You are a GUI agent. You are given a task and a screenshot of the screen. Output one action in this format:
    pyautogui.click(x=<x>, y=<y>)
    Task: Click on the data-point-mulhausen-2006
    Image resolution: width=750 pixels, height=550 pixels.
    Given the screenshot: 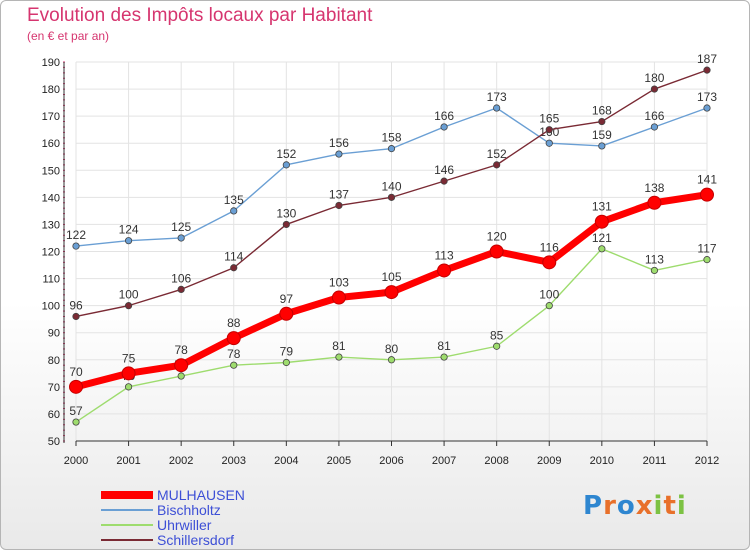 What is the action you would take?
    pyautogui.click(x=391, y=292)
    